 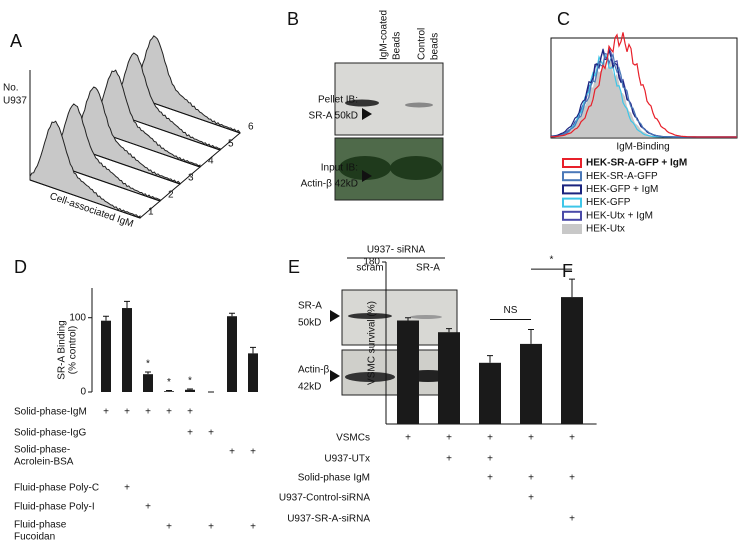 I want to click on row-label: Input IB:, so click(x=339, y=168).